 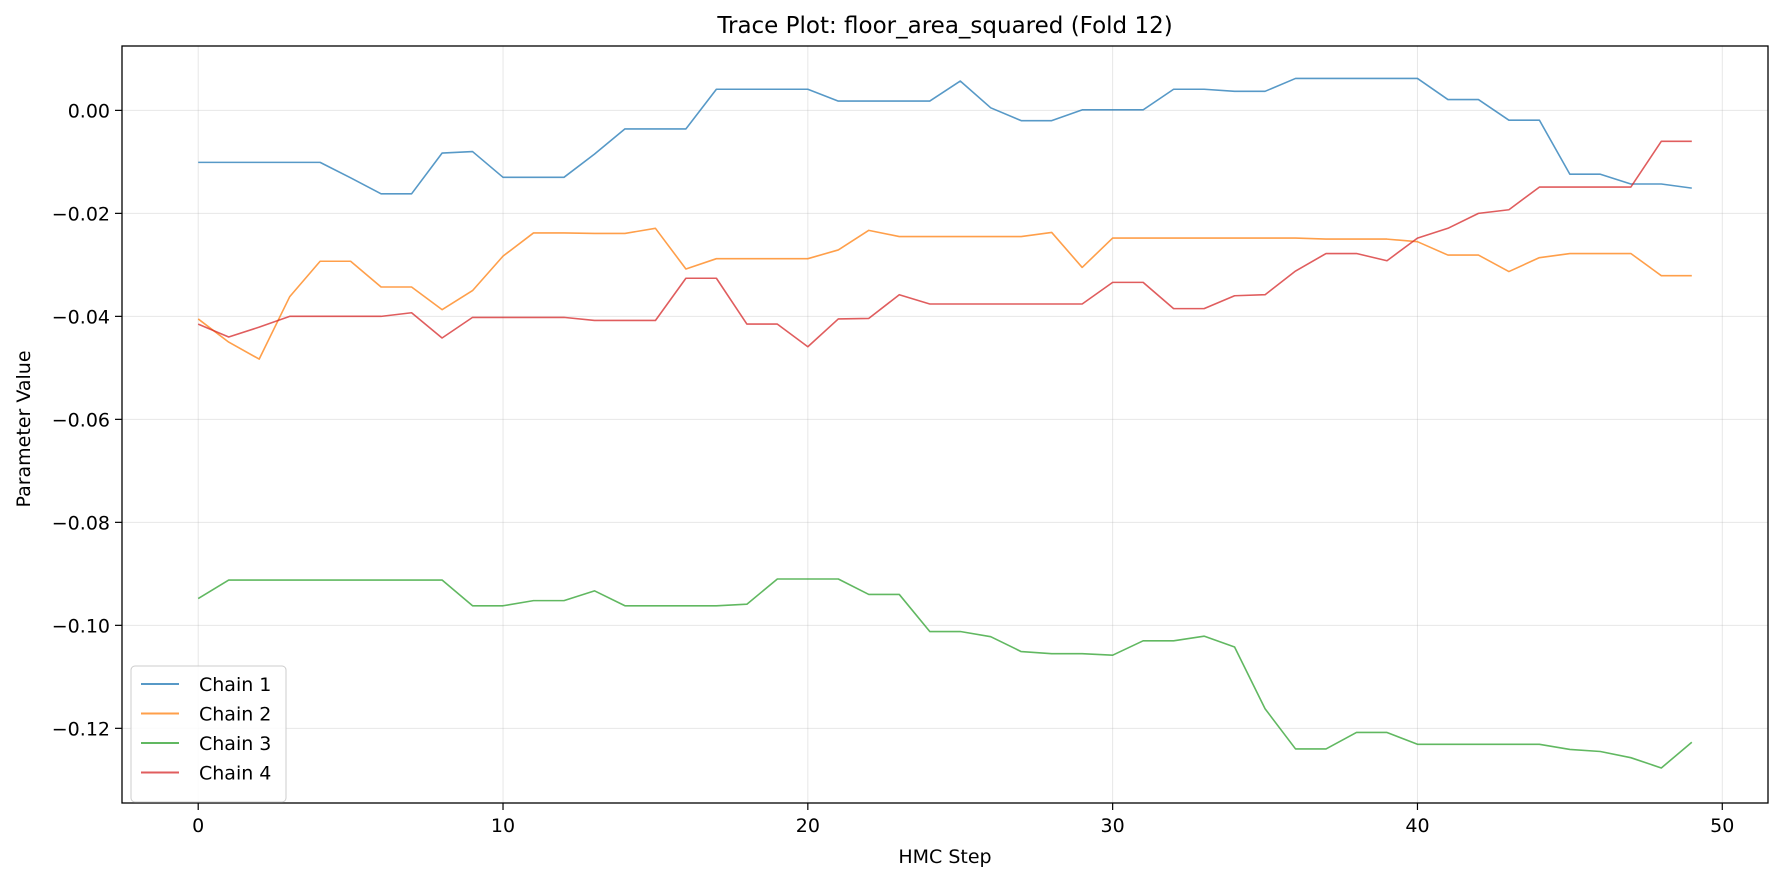 What do you see at coordinates (503, 826) in the screenshot?
I see `x-tick-label: 10` at bounding box center [503, 826].